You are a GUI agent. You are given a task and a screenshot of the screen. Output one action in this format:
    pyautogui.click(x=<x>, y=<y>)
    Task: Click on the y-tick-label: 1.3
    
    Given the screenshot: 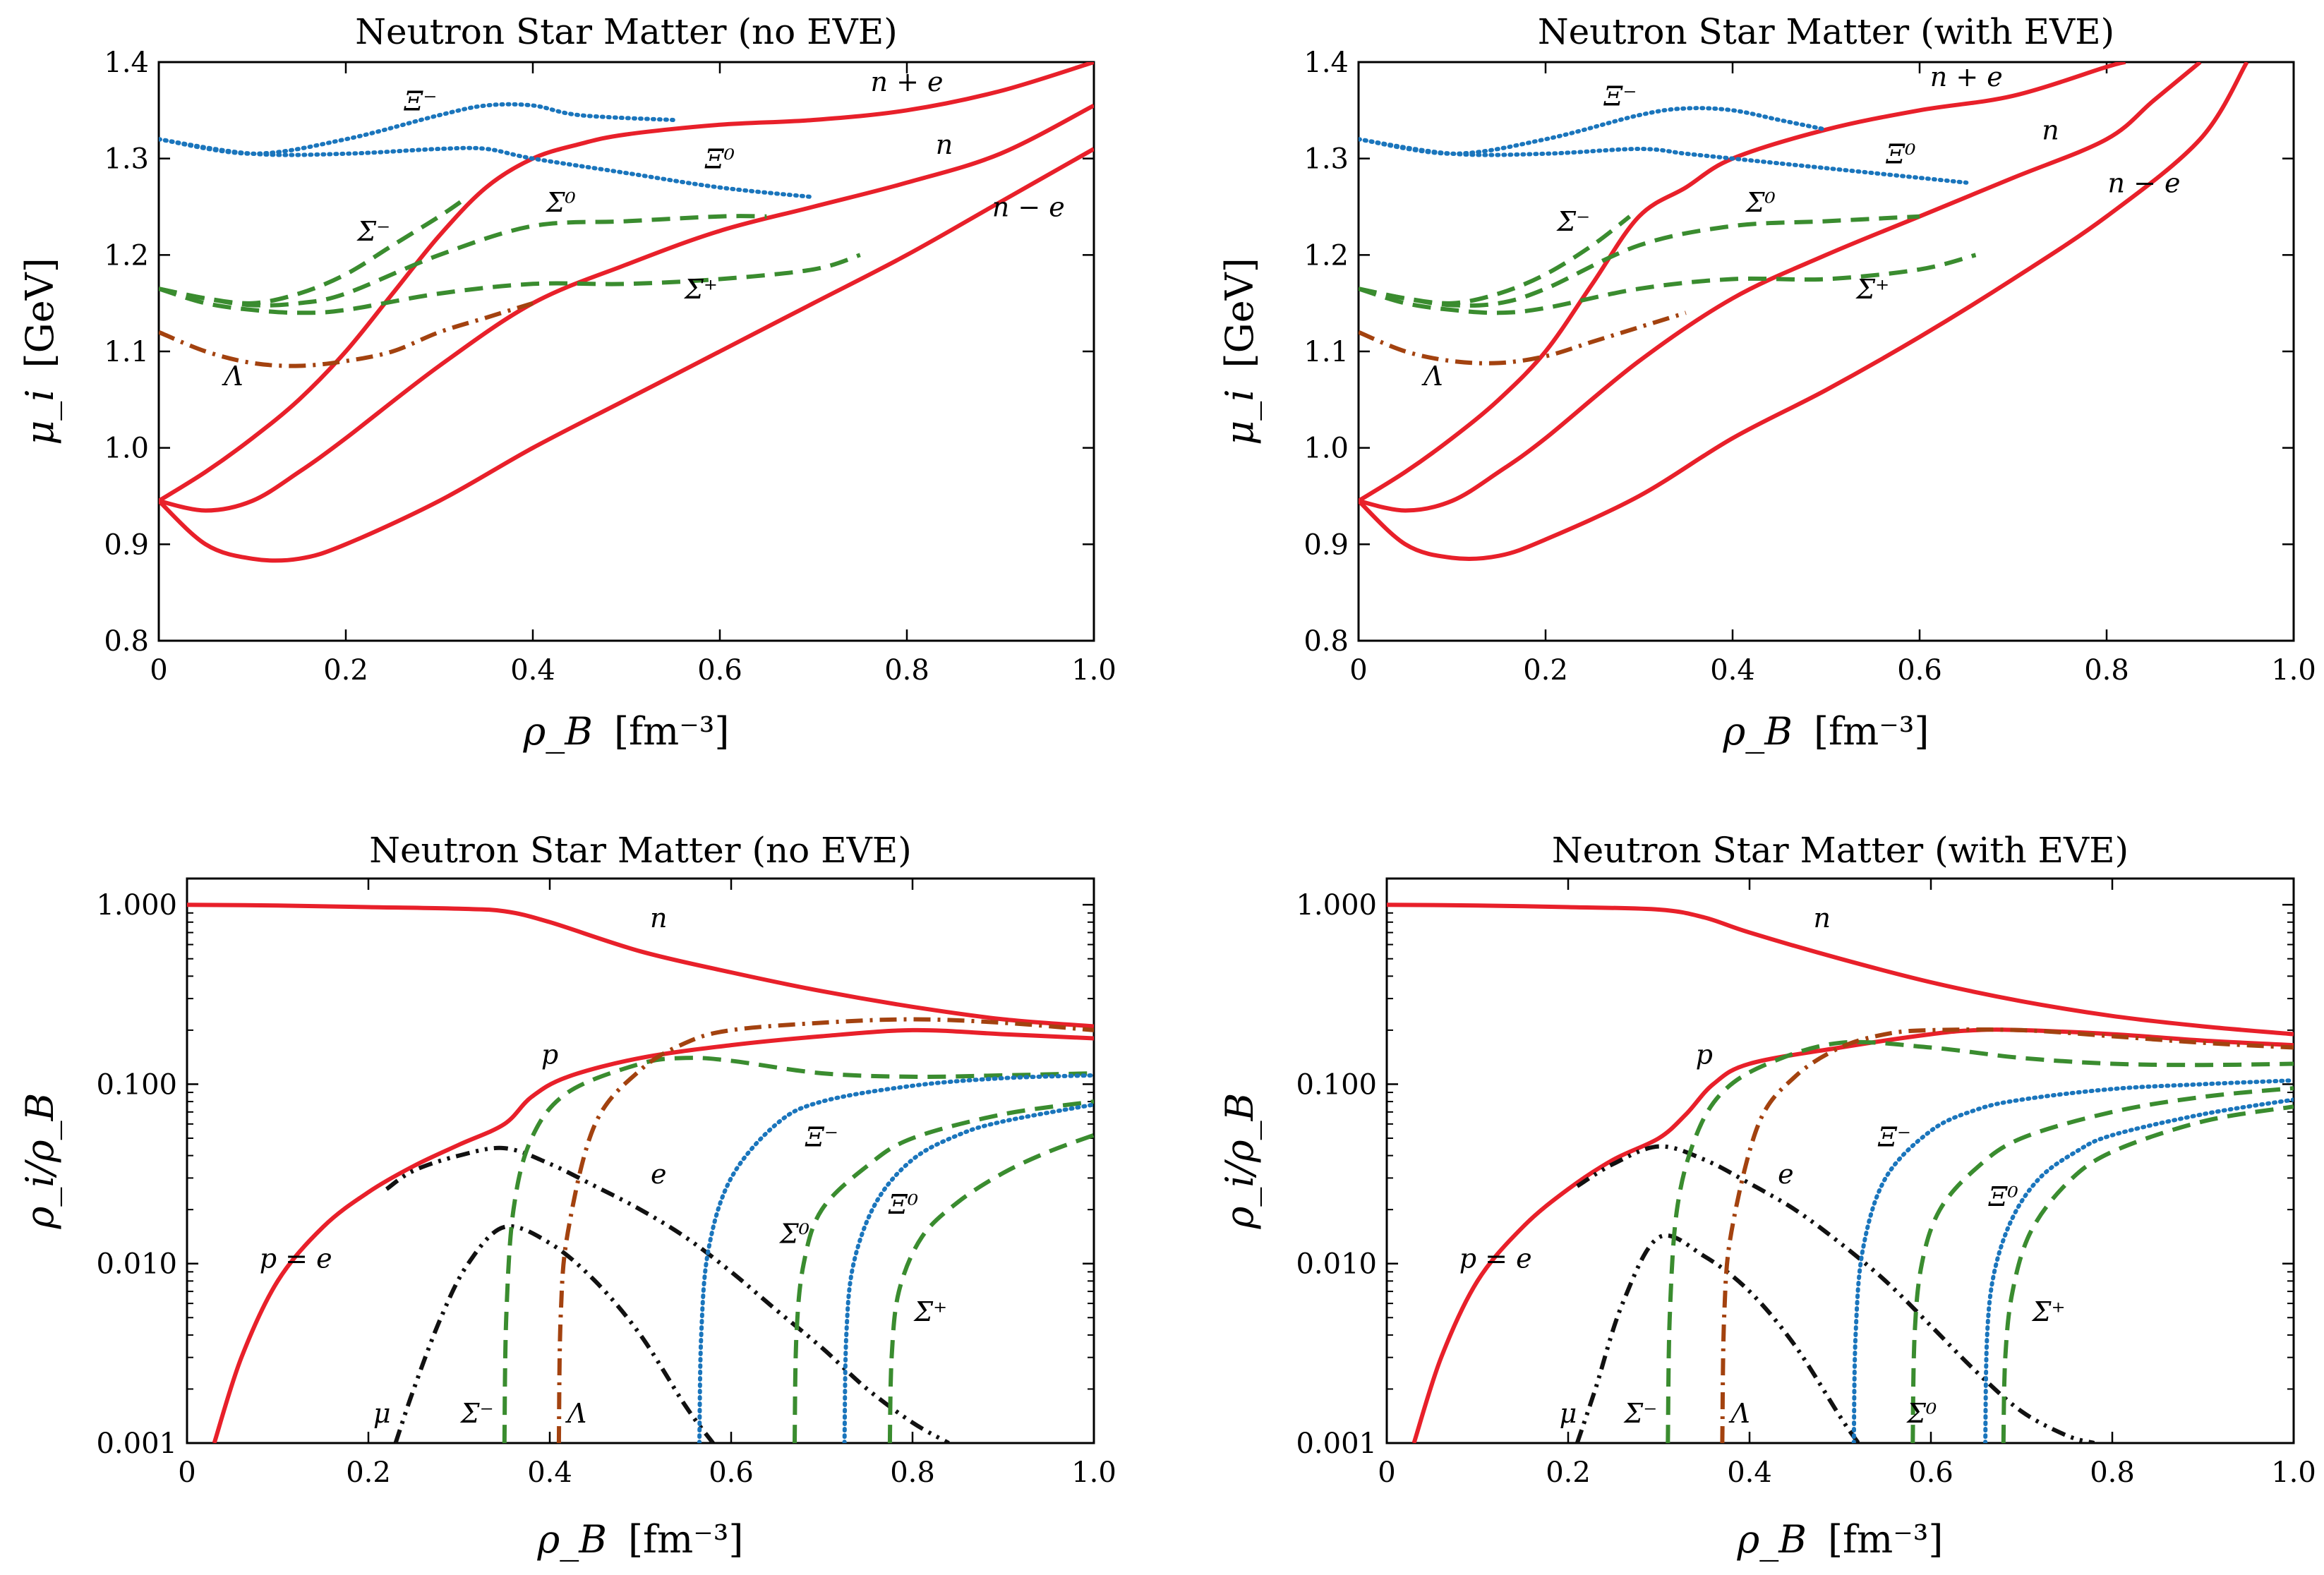 What is the action you would take?
    pyautogui.click(x=127, y=159)
    